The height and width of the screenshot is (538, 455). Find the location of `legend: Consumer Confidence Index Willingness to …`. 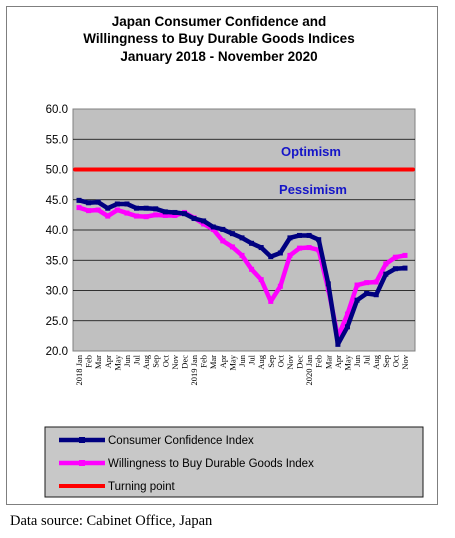

legend: Consumer Confidence Index Willingness to … is located at coordinates (186, 464).